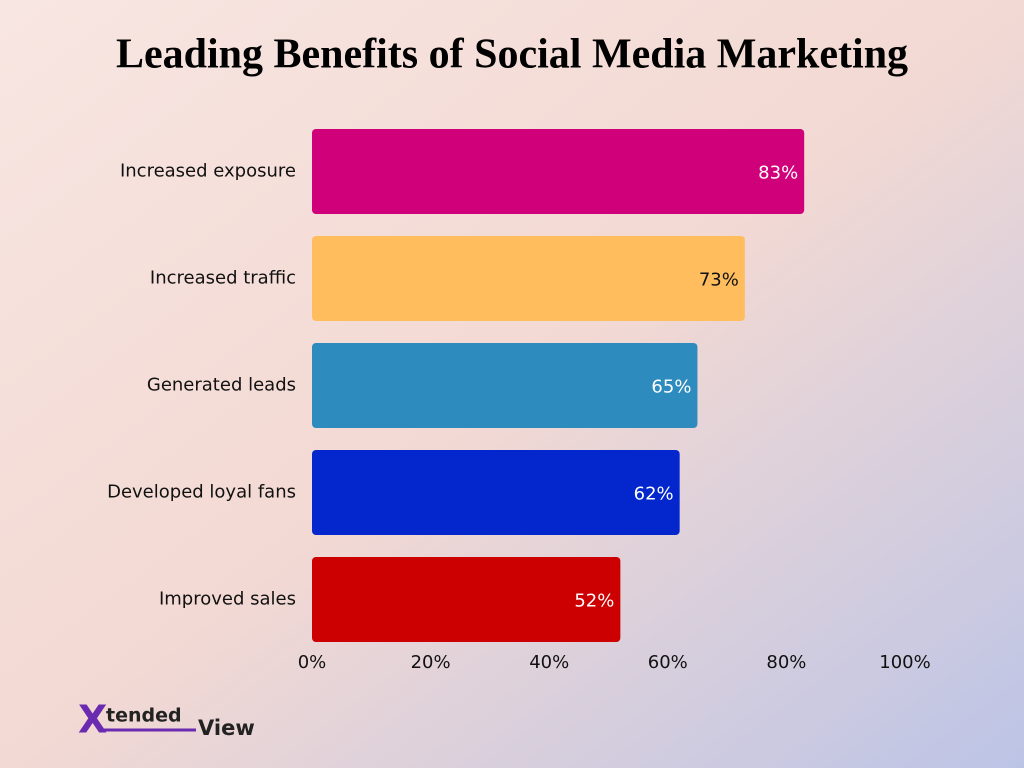 Image resolution: width=1024 pixels, height=768 pixels. What do you see at coordinates (144, 716) in the screenshot?
I see `logo-text: tended` at bounding box center [144, 716].